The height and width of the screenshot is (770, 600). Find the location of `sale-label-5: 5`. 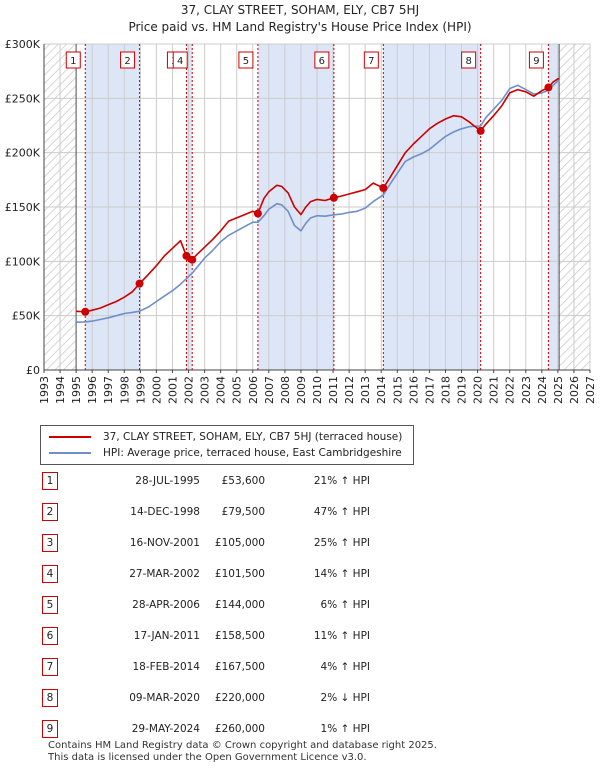

sale-label-5: 5 is located at coordinates (246, 61).